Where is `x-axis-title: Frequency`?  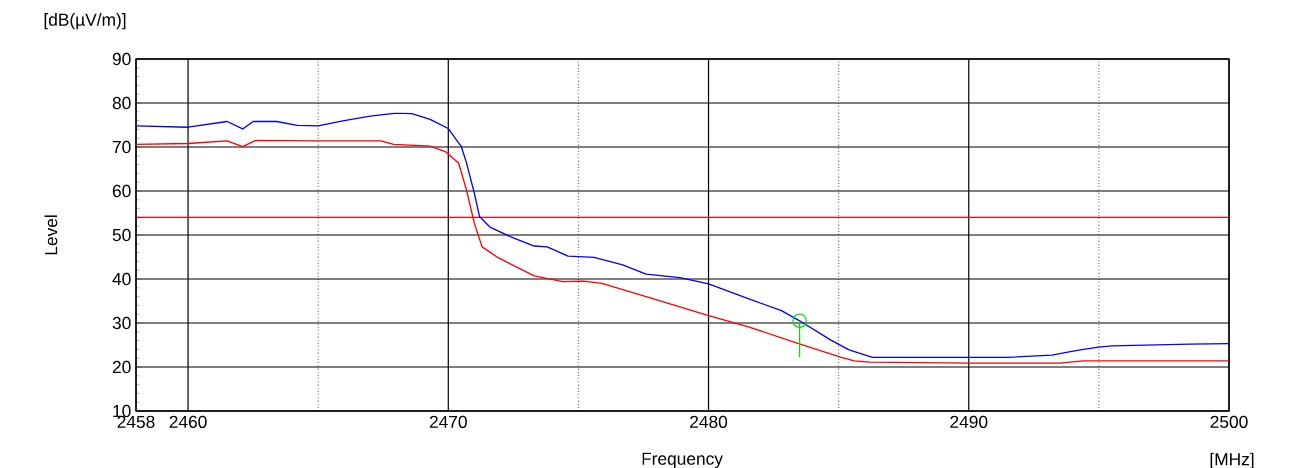
x-axis-title: Frequency is located at coordinates (682, 460).